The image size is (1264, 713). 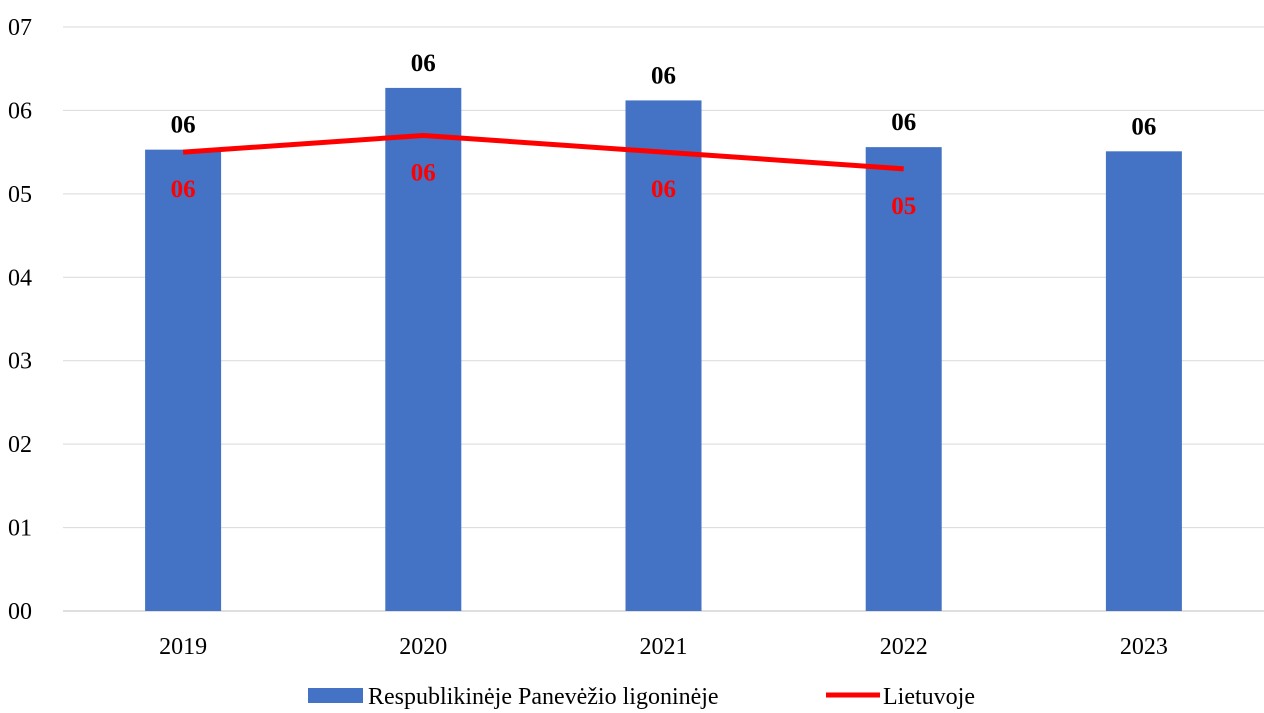 What do you see at coordinates (423, 647) in the screenshot?
I see `x-tick-label: 2020` at bounding box center [423, 647].